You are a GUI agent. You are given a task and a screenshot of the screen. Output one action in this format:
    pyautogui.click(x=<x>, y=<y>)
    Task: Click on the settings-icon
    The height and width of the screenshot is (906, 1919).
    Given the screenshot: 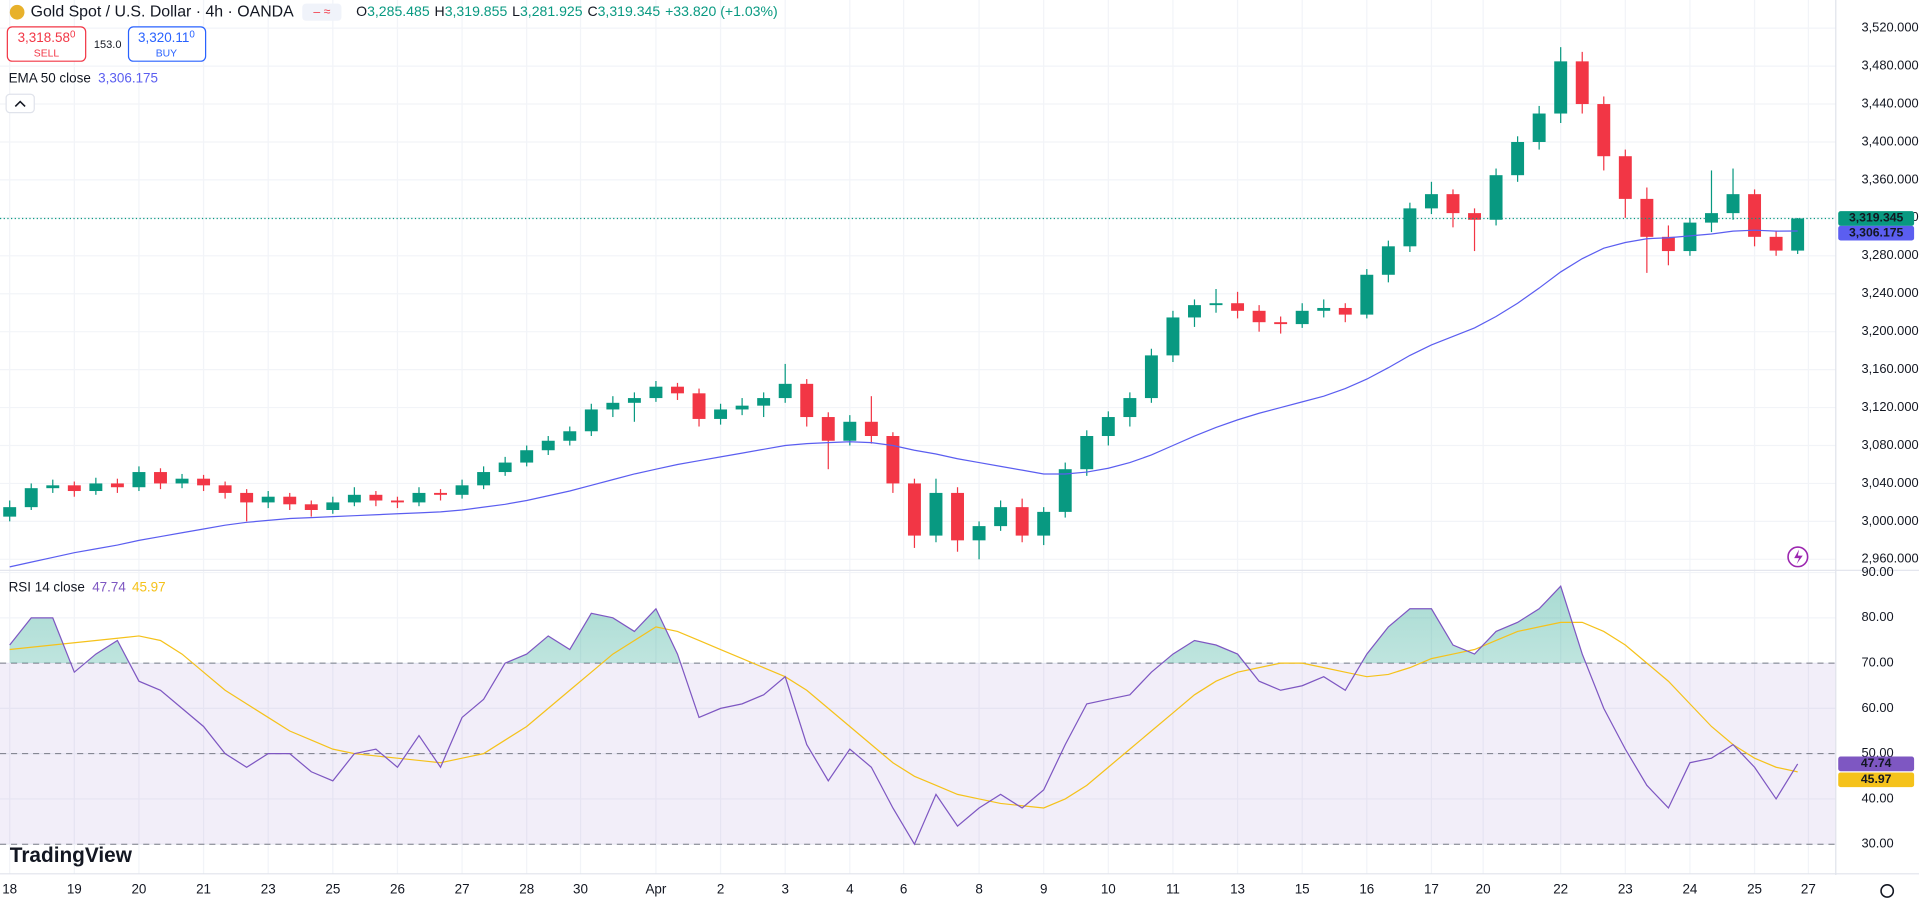 What is the action you would take?
    pyautogui.click(x=1887, y=891)
    